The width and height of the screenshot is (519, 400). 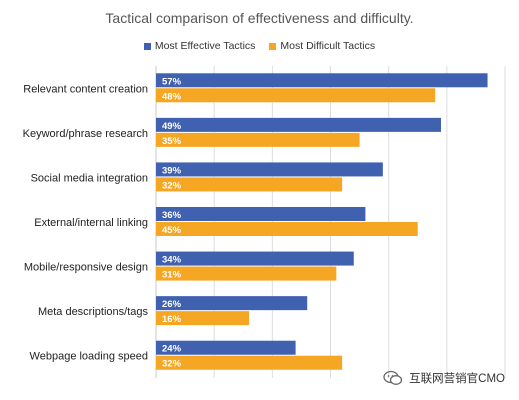 What do you see at coordinates (172, 170) in the screenshot?
I see `data-label: 39%` at bounding box center [172, 170].